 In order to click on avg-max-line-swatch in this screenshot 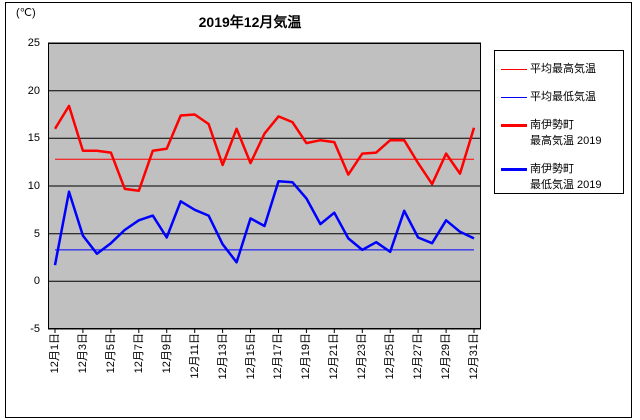, I will do `click(514, 69)`.